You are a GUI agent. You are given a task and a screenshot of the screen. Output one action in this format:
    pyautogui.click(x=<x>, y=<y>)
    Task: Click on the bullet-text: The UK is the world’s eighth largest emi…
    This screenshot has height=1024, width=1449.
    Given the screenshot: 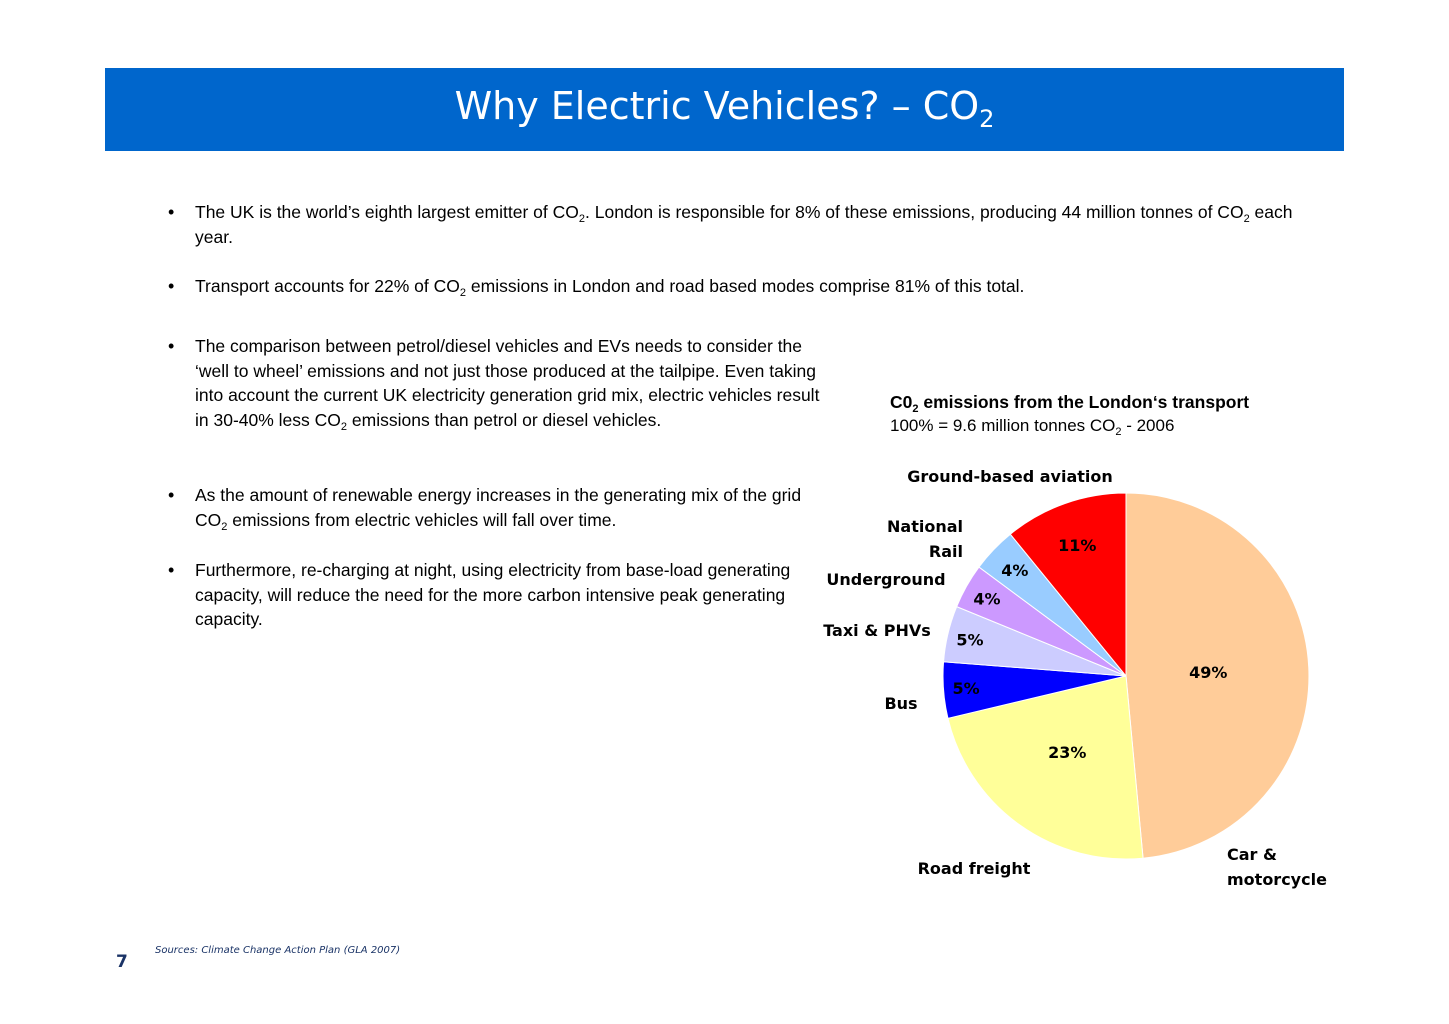 What is the action you would take?
    pyautogui.click(x=744, y=224)
    